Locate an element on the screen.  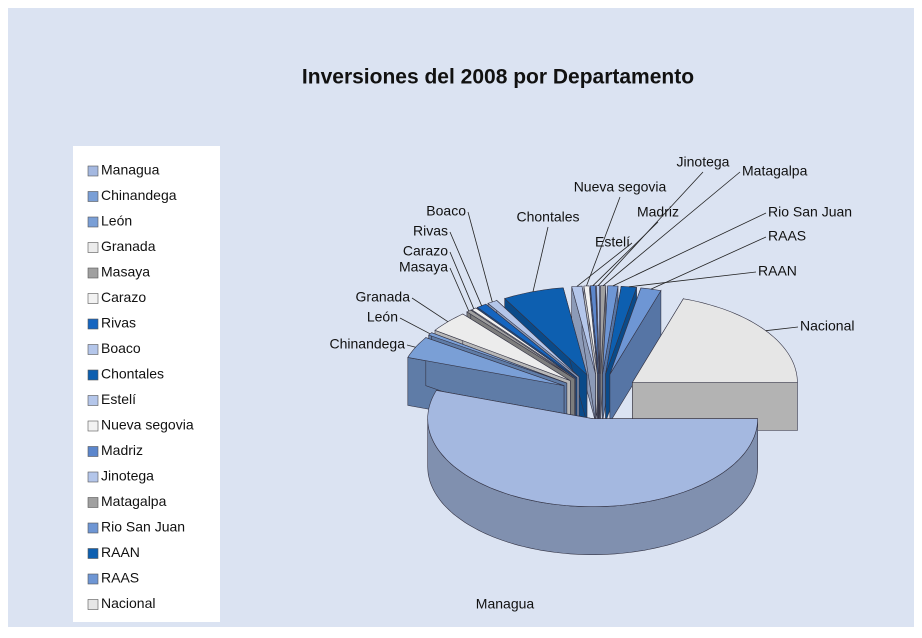
legend-label: León is located at coordinates (116, 221).